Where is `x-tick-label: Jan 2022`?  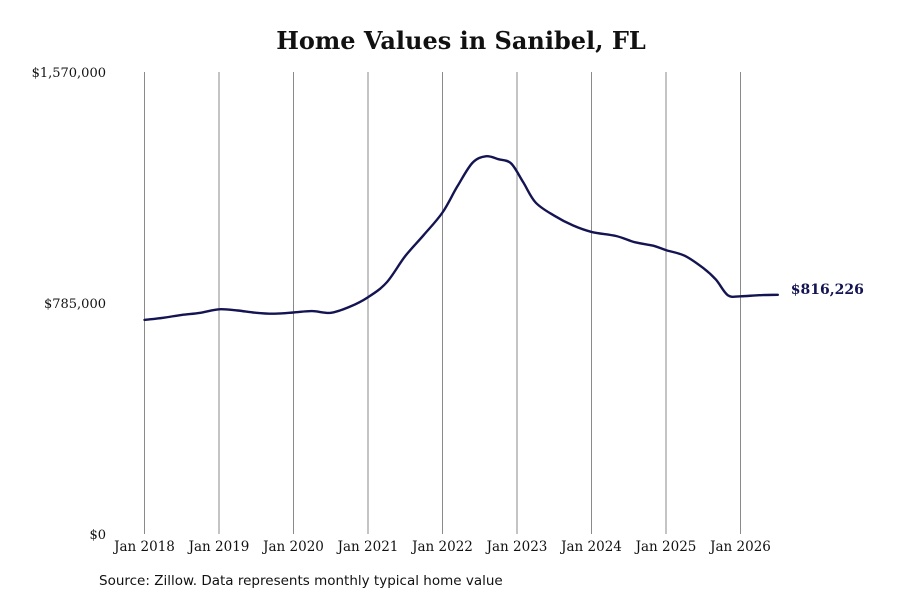
x-tick-label: Jan 2022 is located at coordinates (441, 547).